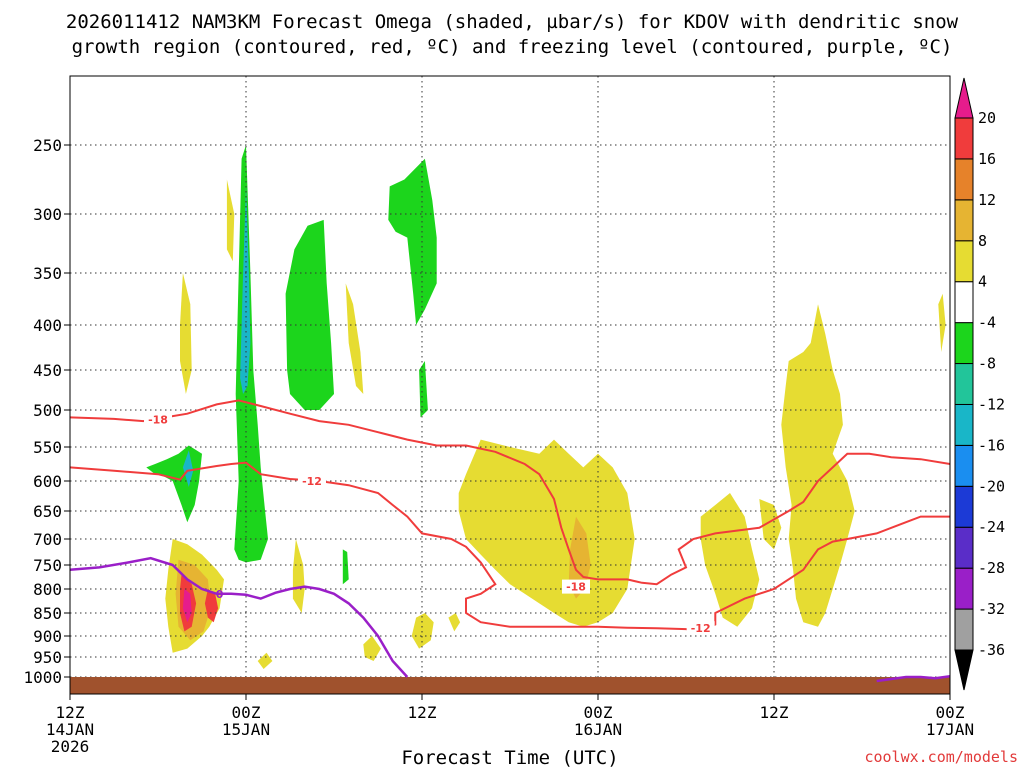 Image resolution: width=1024 pixels, height=768 pixels. I want to click on colorbar-label-7: -8, so click(987, 364).